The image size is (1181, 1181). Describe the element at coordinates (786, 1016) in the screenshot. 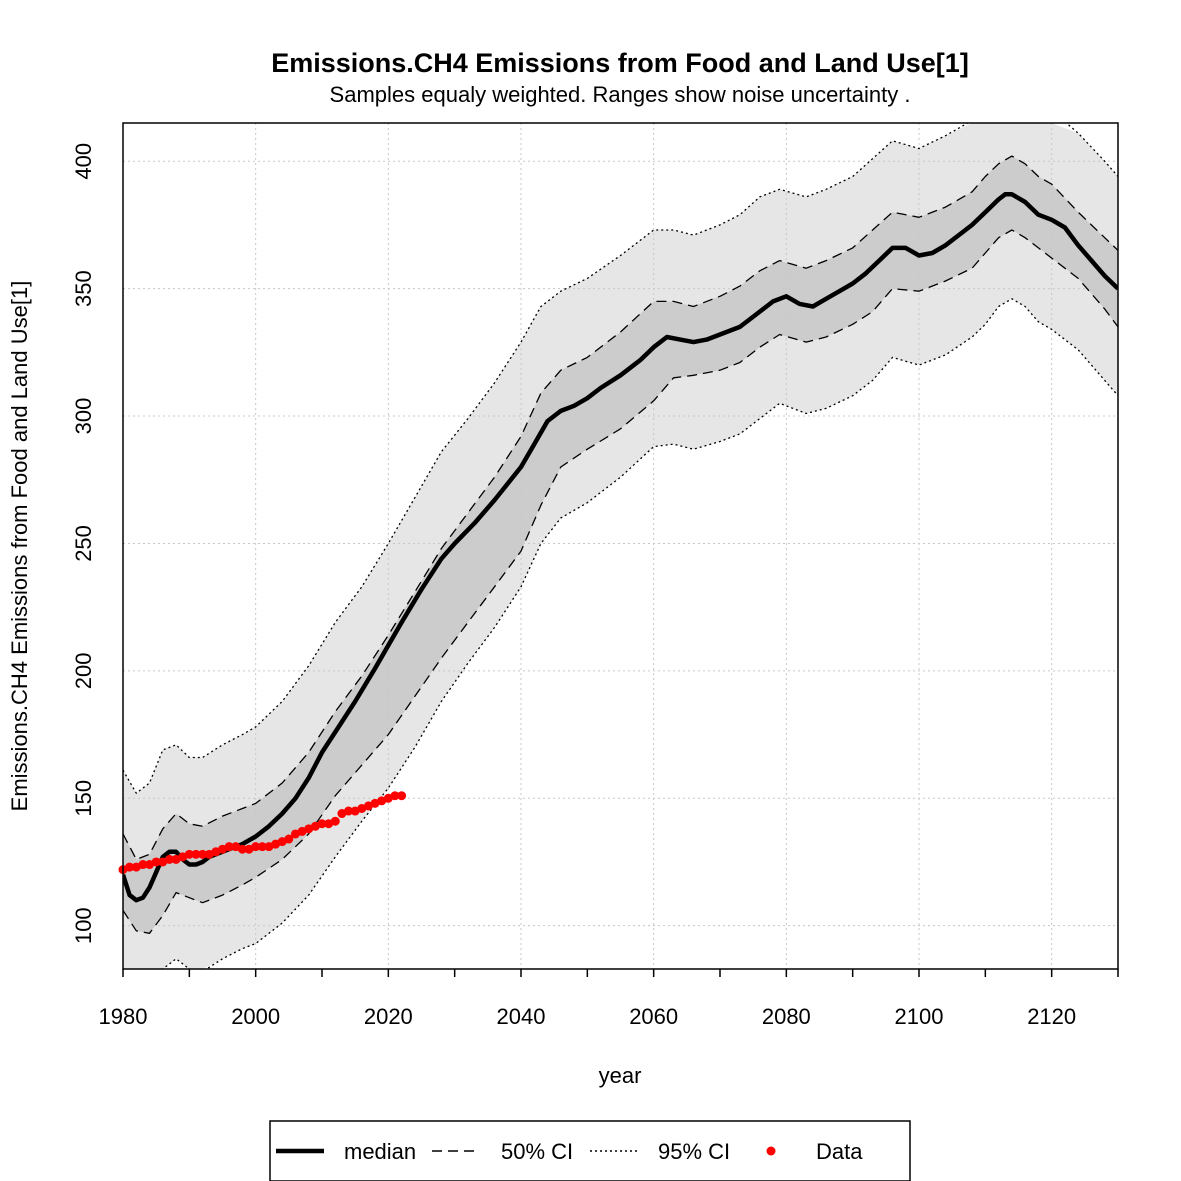

I see `x-tick-label: 2080` at that location.